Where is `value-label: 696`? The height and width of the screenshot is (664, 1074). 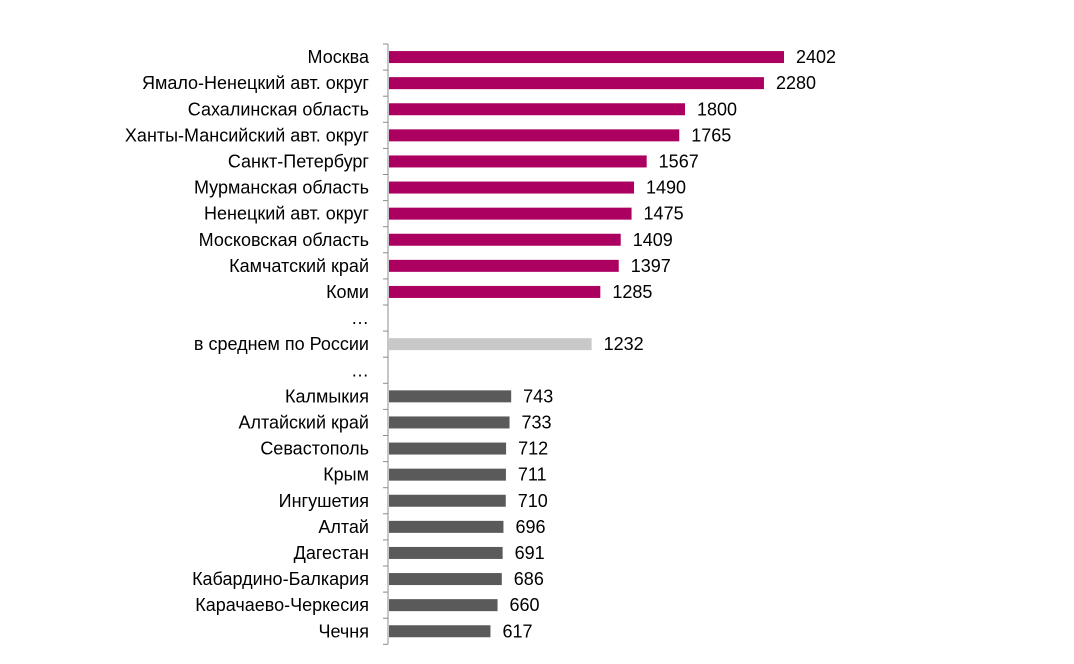
value-label: 696 is located at coordinates (530, 527).